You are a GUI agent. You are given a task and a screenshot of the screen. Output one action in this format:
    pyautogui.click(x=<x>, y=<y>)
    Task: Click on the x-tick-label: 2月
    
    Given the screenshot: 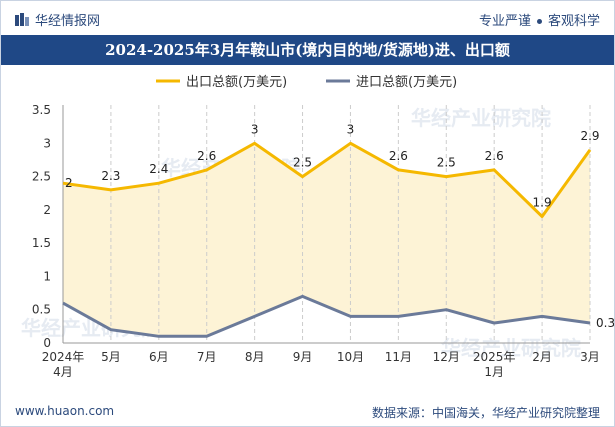 What is the action you would take?
    pyautogui.click(x=542, y=357)
    